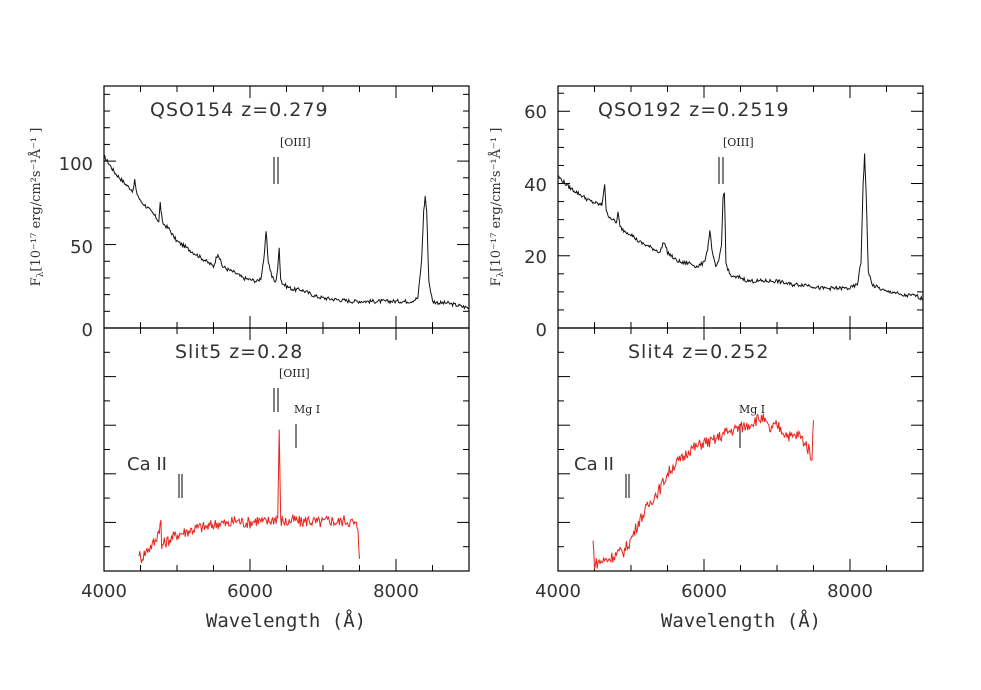 The width and height of the screenshot is (981, 690). What do you see at coordinates (87, 330) in the screenshot?
I see `left-ytick-0: 0` at bounding box center [87, 330].